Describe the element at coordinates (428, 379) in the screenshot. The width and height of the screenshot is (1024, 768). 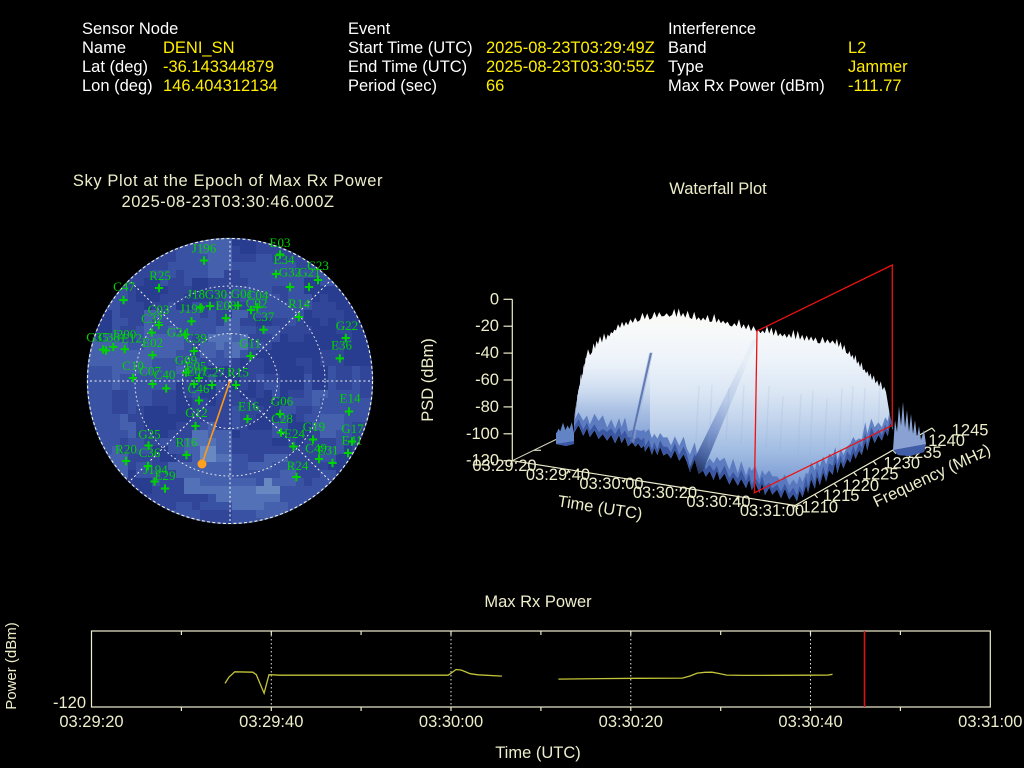
I see `svg-text: PSD (dBm)` at that location.